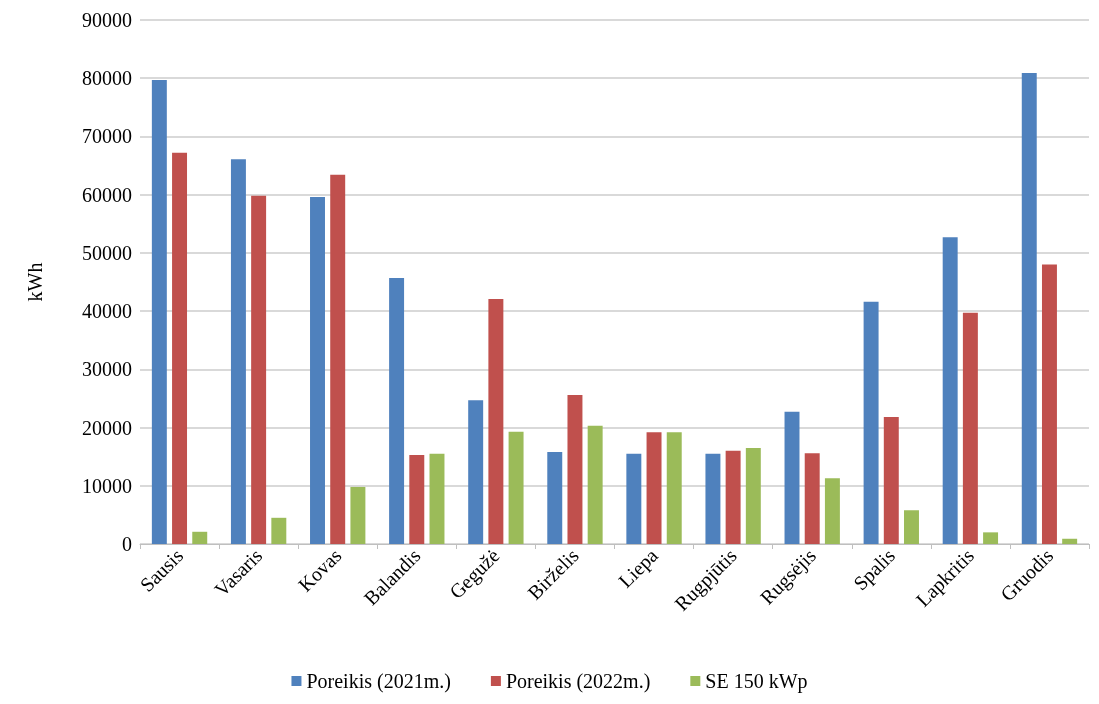 This screenshot has width=1099, height=704. I want to click on y-axis-title: kWh, so click(35, 282).